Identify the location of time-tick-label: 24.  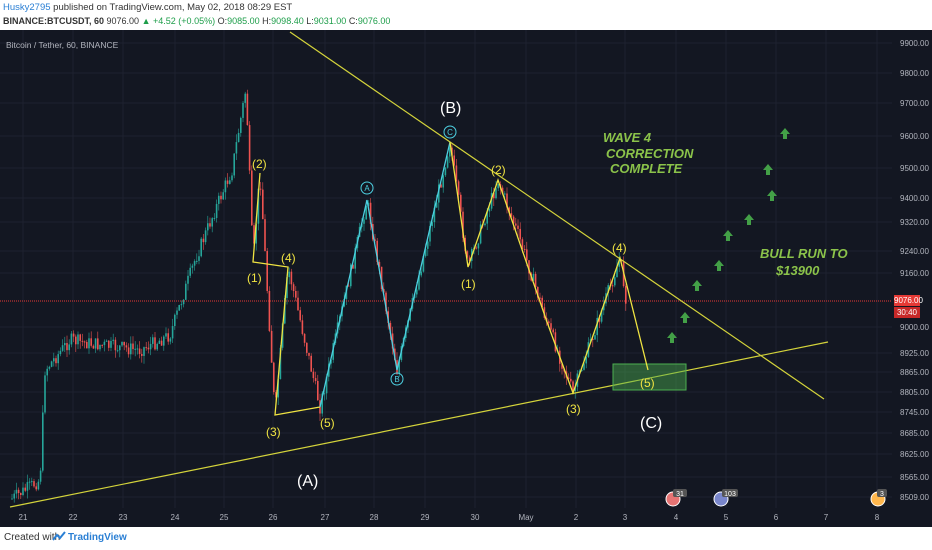
(175, 517).